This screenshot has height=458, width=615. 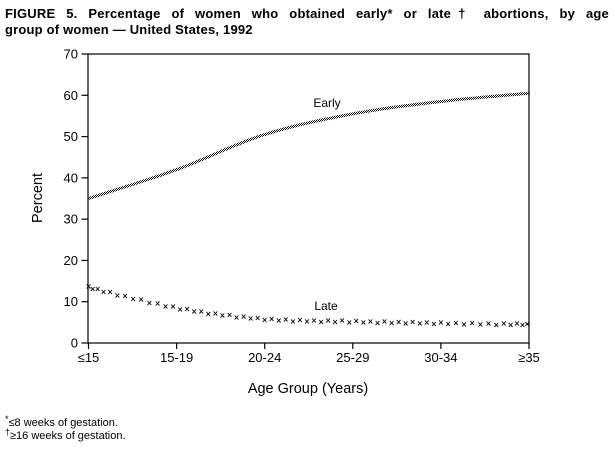 I want to click on x-tick-label: ≤15, so click(x=89, y=357).